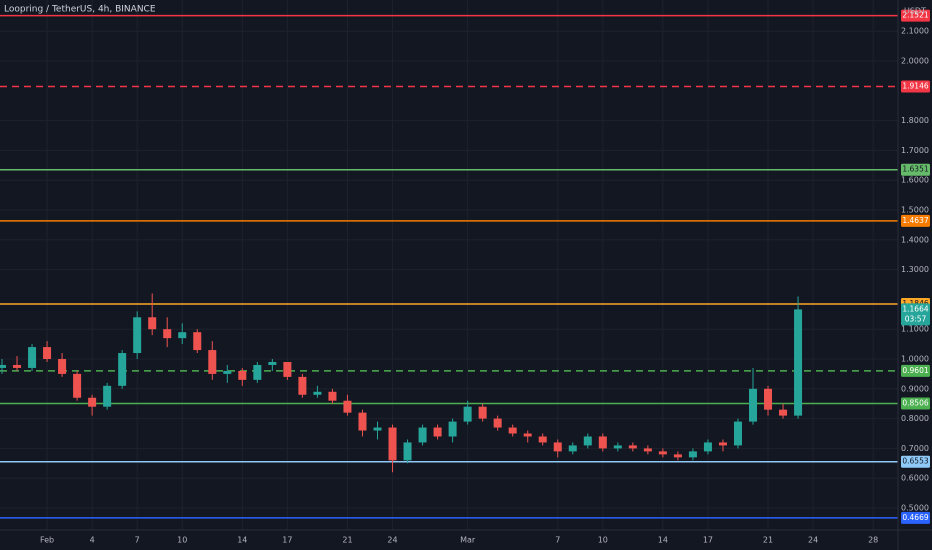 The image size is (932, 550). What do you see at coordinates (915, 220) in the screenshot?
I see `level-label: 1.4637` at bounding box center [915, 220].